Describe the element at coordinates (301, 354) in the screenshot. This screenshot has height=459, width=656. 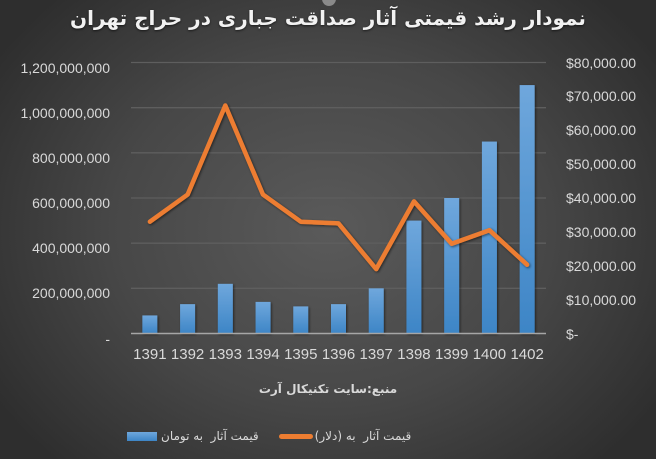
I see `x-axis-tick: 1395` at that location.